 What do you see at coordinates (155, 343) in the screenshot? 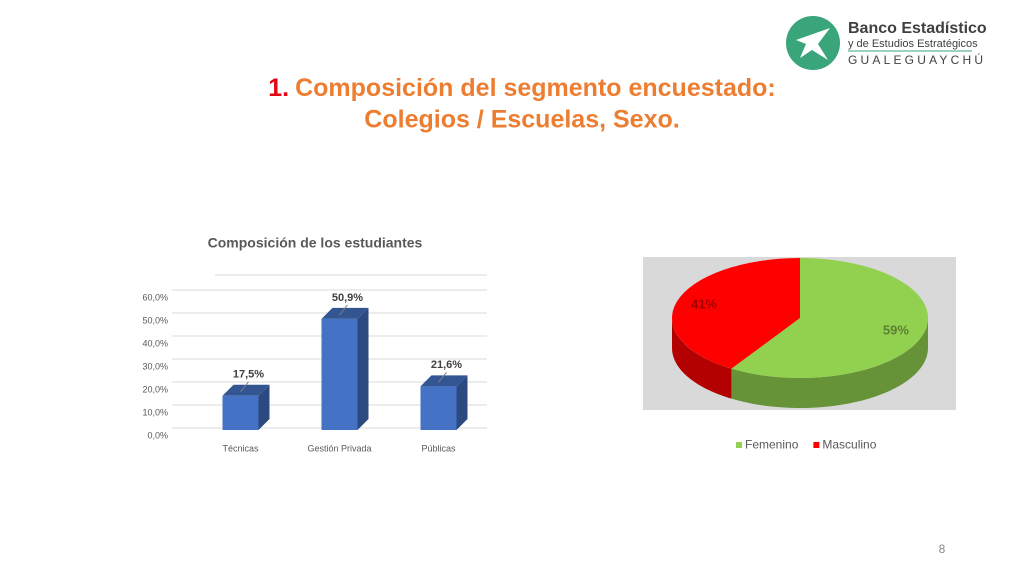
I see `y-tick-label: 40,0%` at bounding box center [155, 343].